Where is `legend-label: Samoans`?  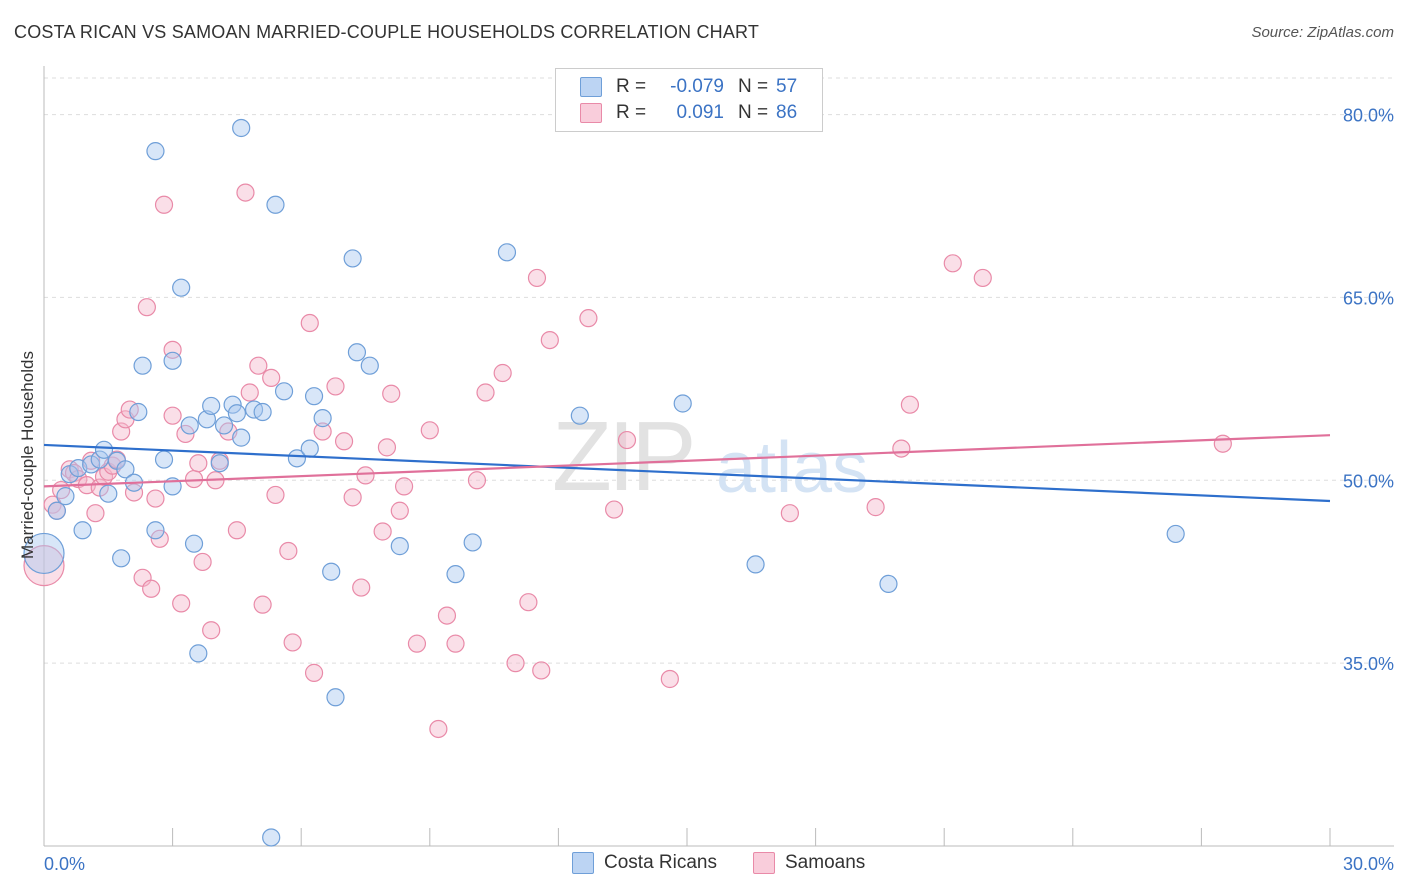
legend-label: Samoans is located at coordinates (825, 862).